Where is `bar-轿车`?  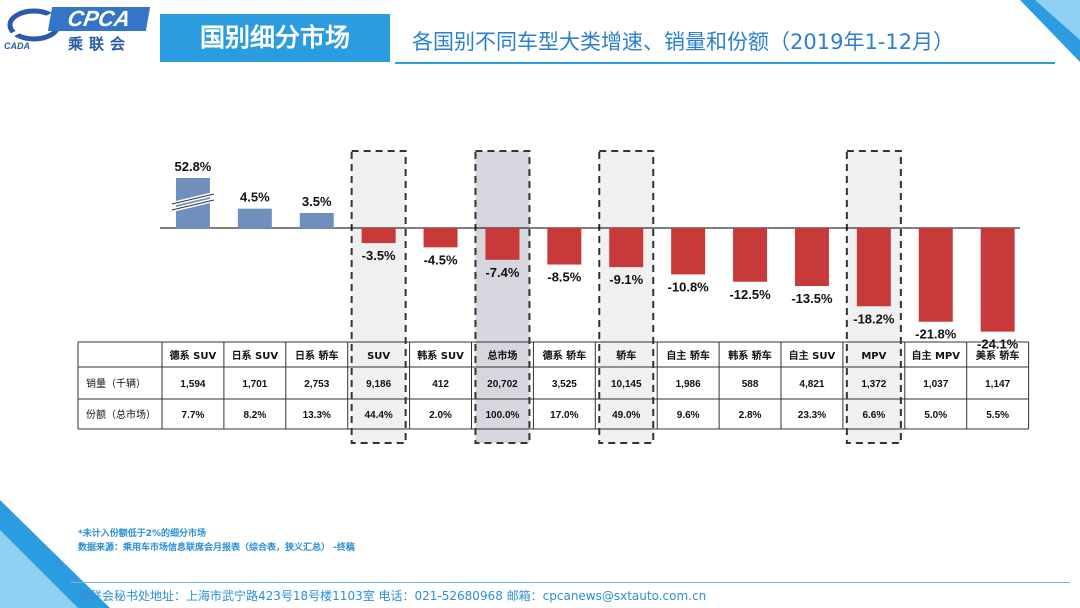
bar-轿车 is located at coordinates (626, 248).